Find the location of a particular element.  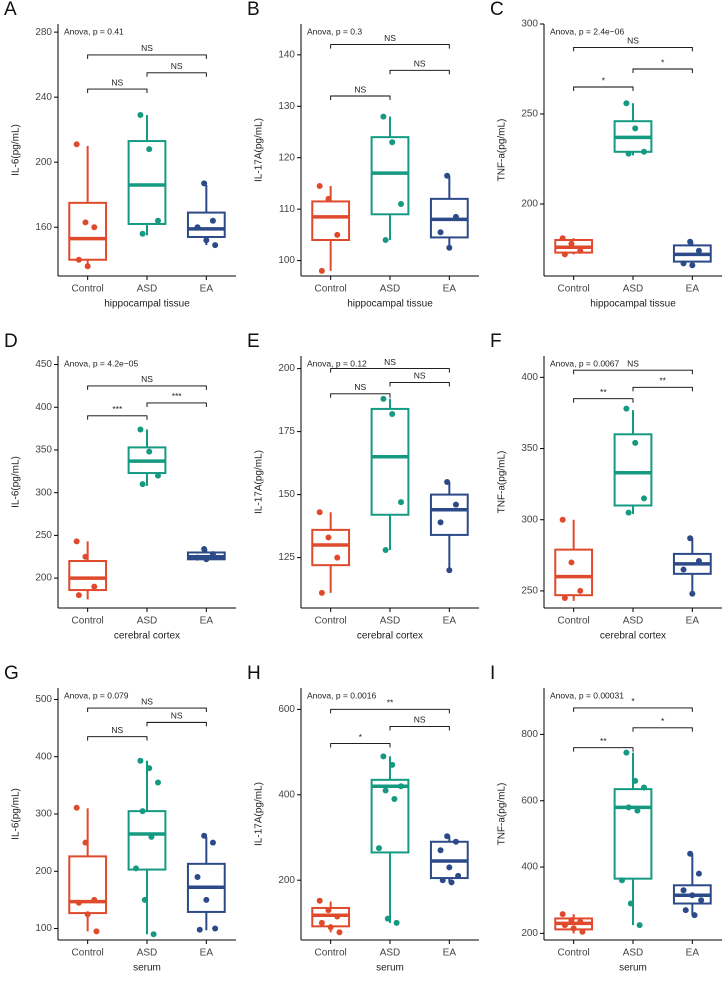

annotation: Anova, p = 4.2e−05 is located at coordinates (101, 363).